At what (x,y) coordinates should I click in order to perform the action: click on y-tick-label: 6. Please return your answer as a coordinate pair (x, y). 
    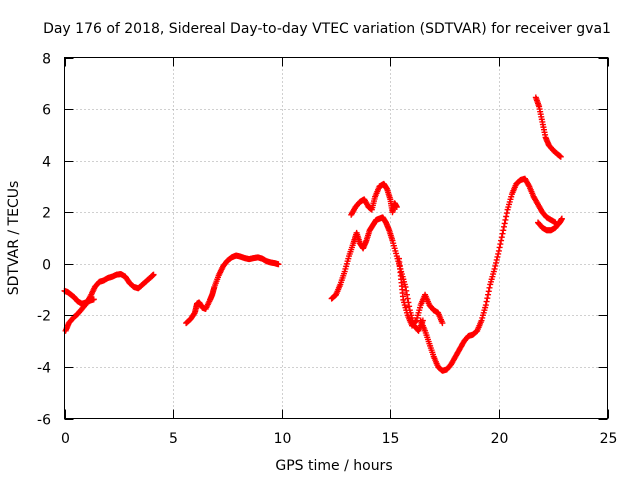
    Looking at the image, I should click on (46, 111).